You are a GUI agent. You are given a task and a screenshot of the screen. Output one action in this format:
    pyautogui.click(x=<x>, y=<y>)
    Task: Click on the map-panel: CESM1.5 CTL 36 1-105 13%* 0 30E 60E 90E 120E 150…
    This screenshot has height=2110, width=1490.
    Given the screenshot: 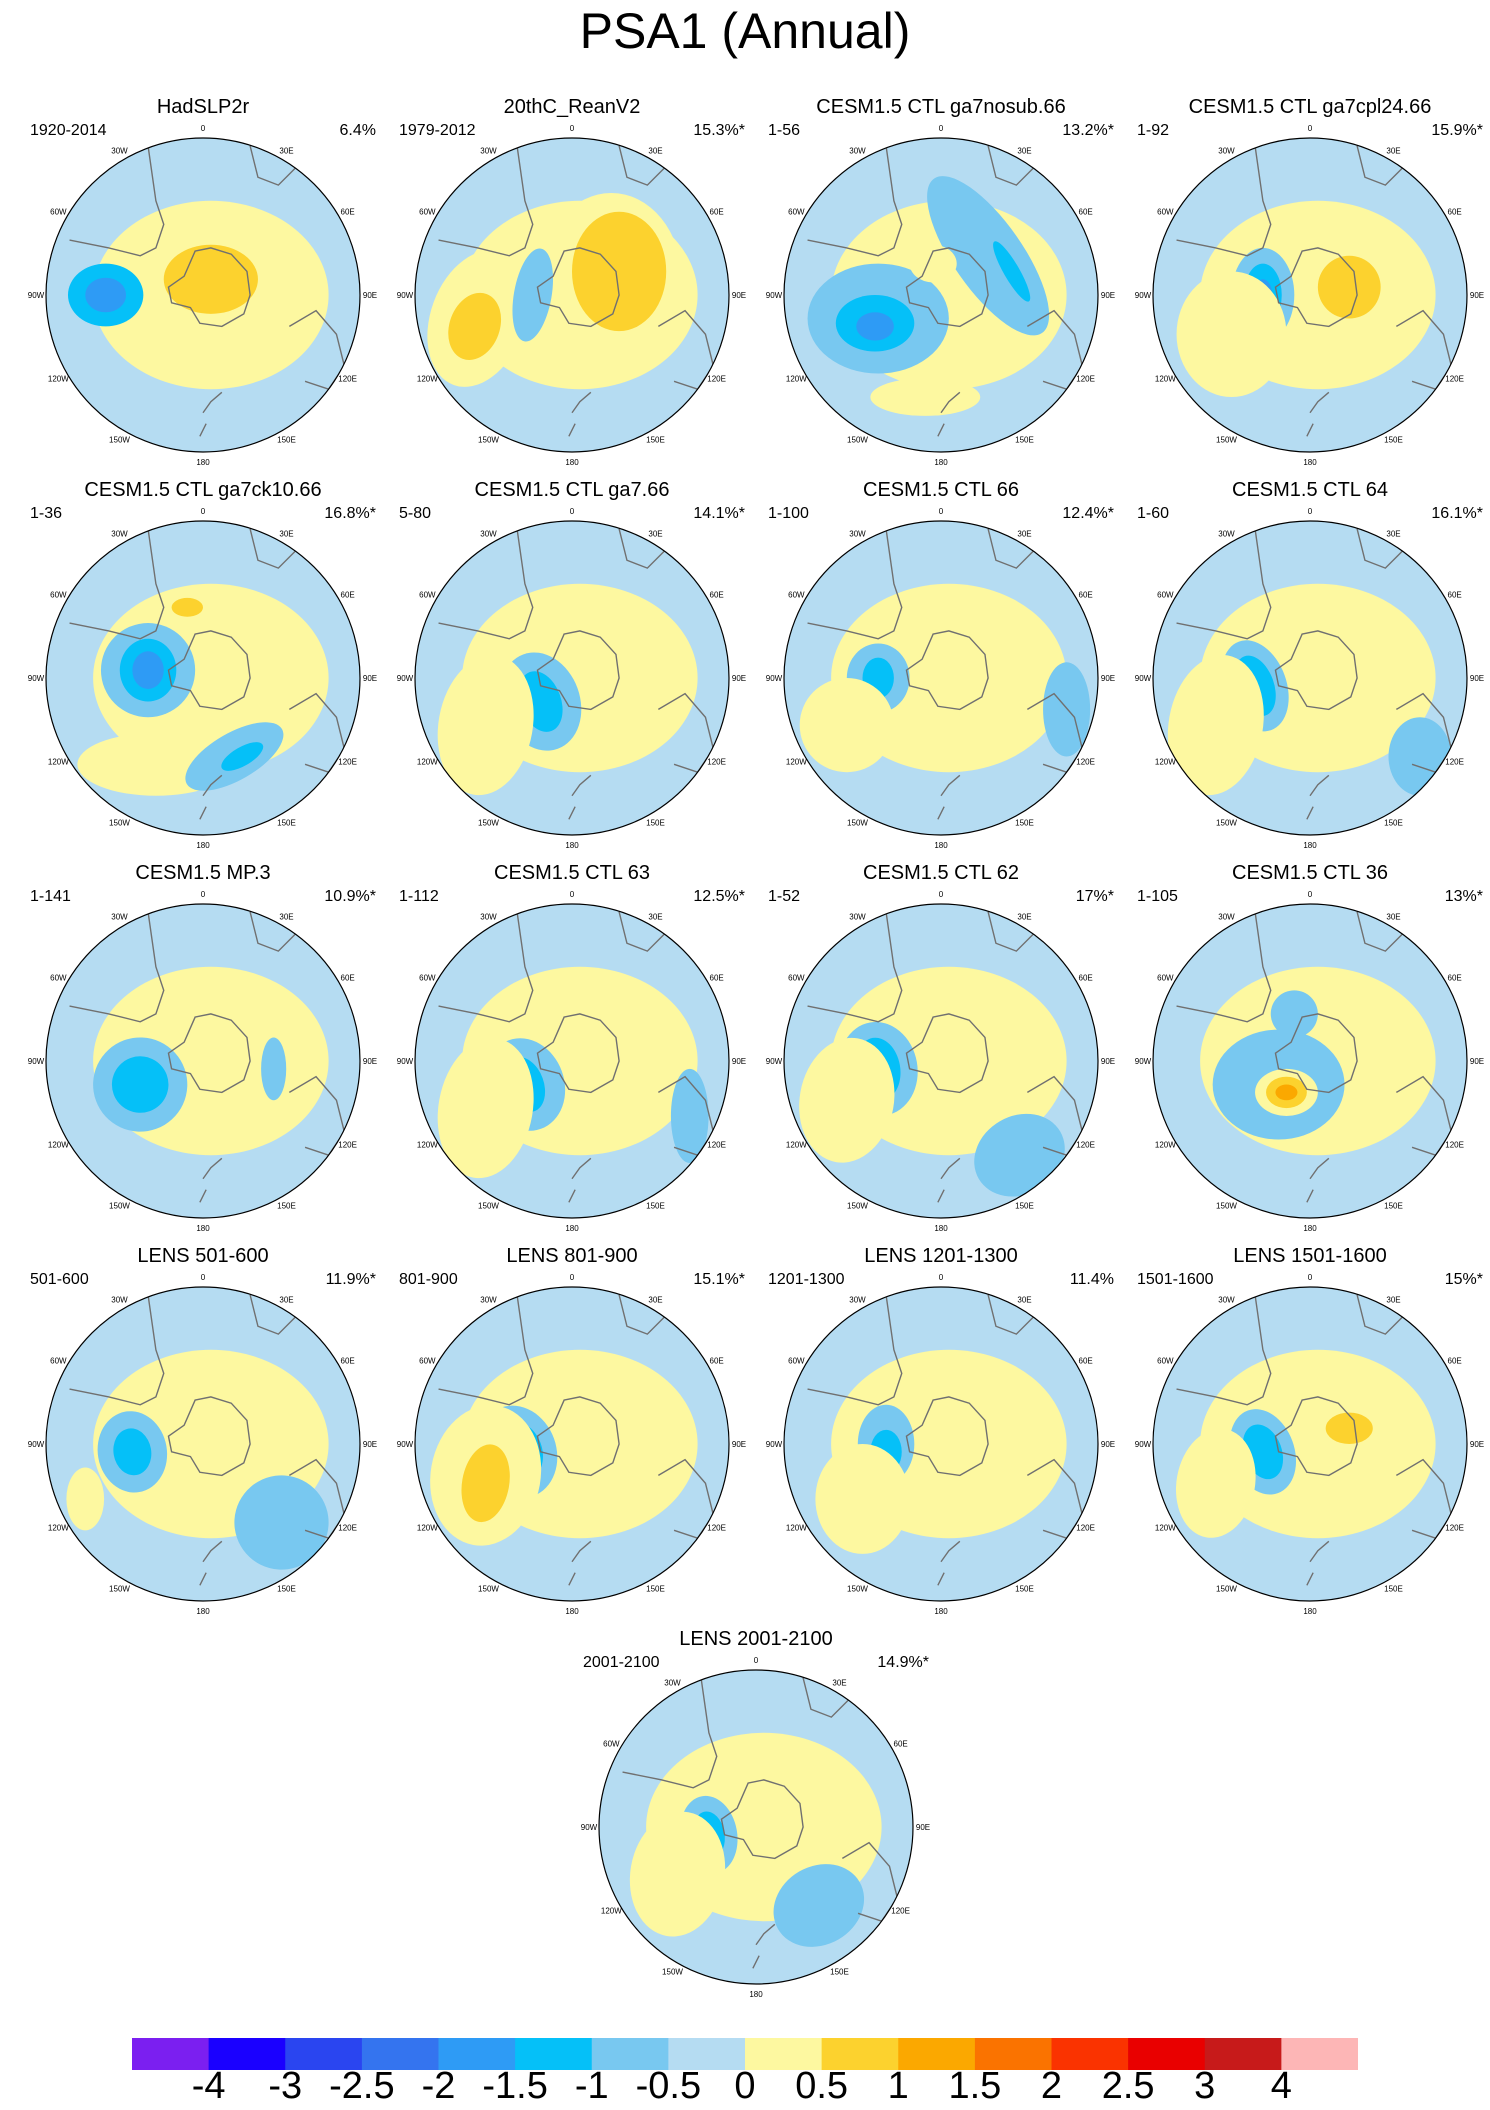 What is the action you would take?
    pyautogui.click(x=1307, y=1048)
    